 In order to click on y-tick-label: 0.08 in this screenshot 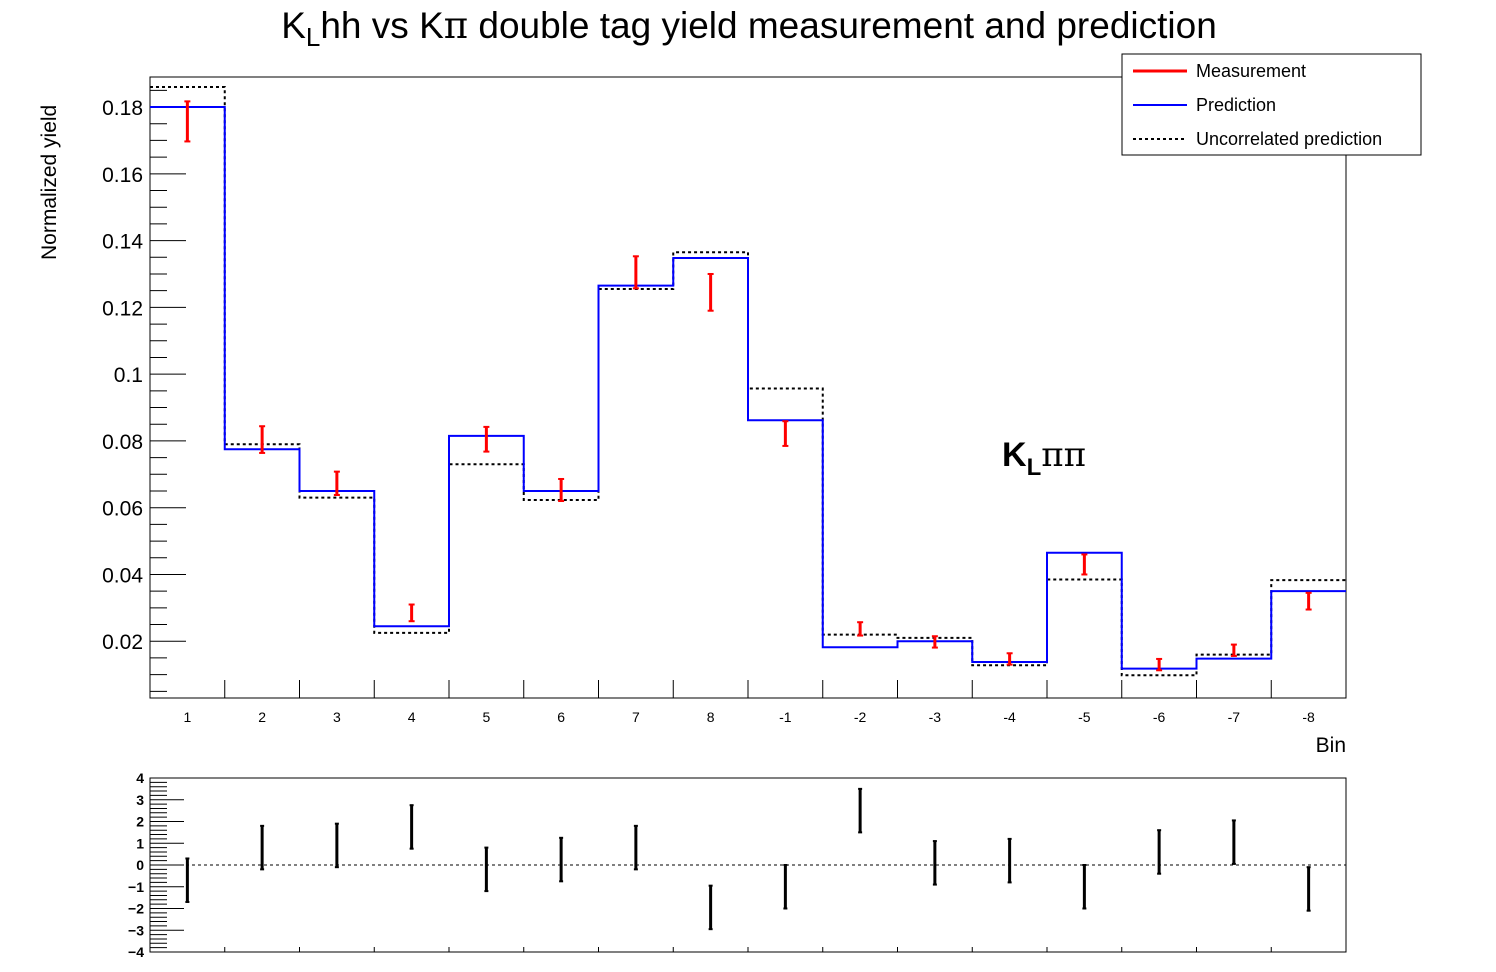, I will do `click(122, 442)`.